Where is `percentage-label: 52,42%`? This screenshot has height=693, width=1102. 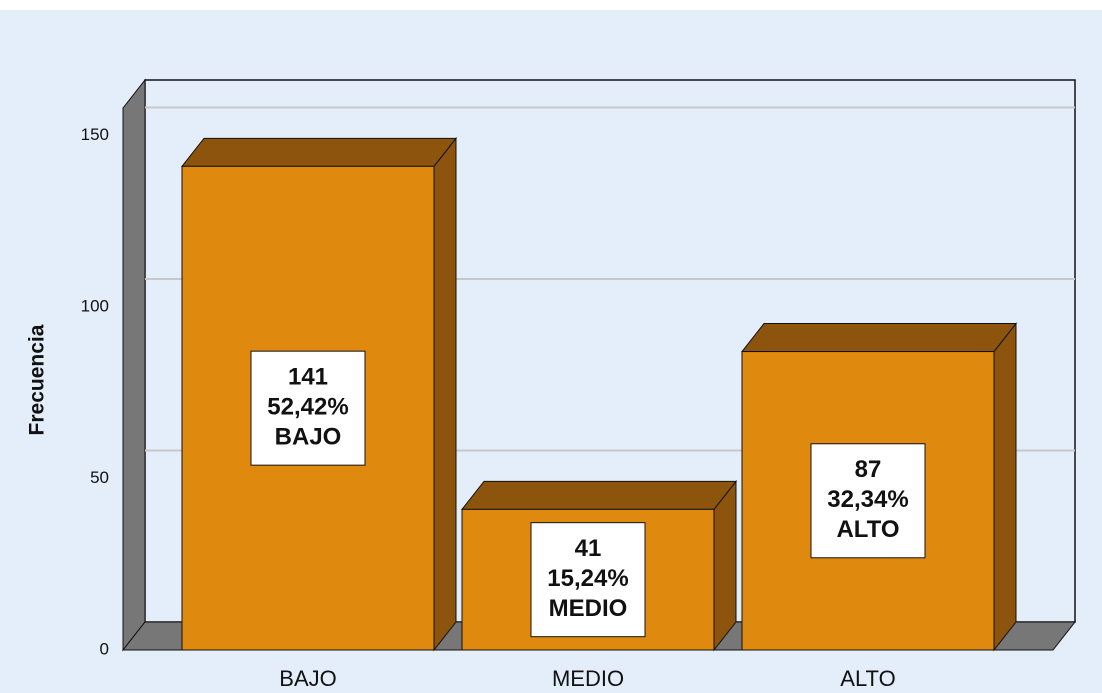 percentage-label: 52,42% is located at coordinates (307, 407).